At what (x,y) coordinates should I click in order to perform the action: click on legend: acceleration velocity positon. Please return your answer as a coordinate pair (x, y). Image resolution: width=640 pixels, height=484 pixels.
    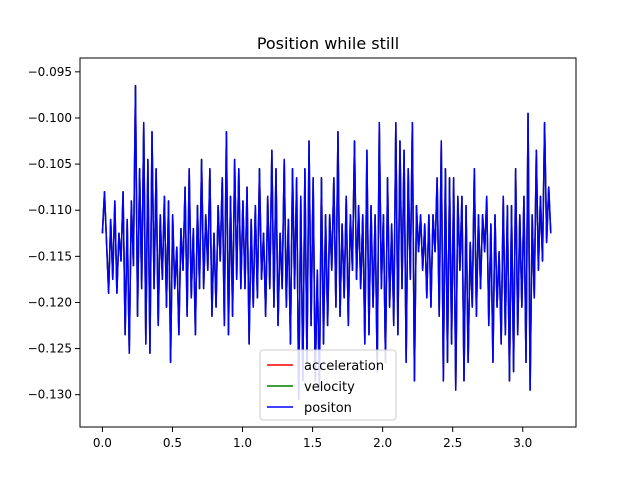
    Looking at the image, I should click on (328, 385).